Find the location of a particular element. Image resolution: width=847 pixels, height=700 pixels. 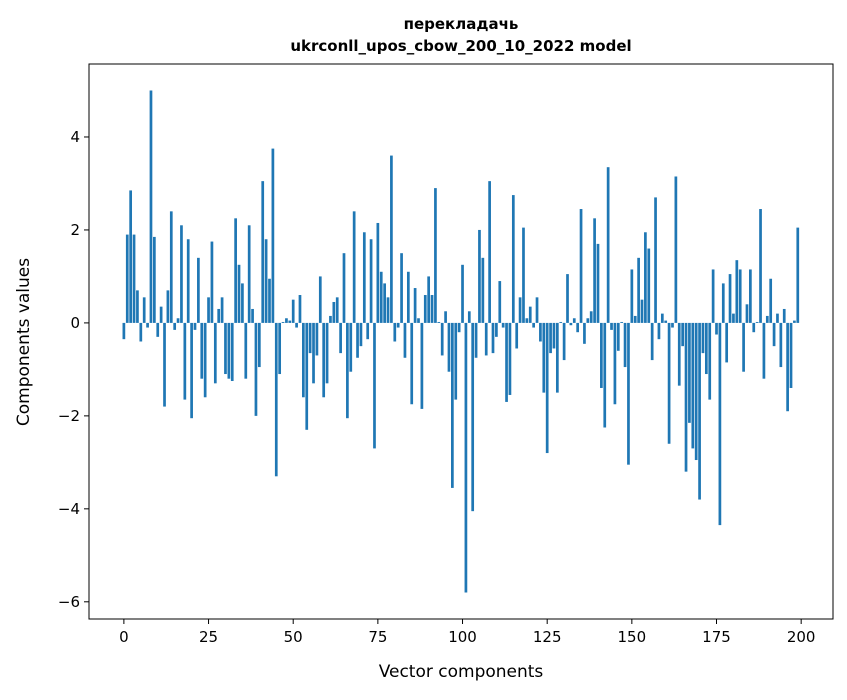

y-tick-label: −6 is located at coordinates (69, 602).